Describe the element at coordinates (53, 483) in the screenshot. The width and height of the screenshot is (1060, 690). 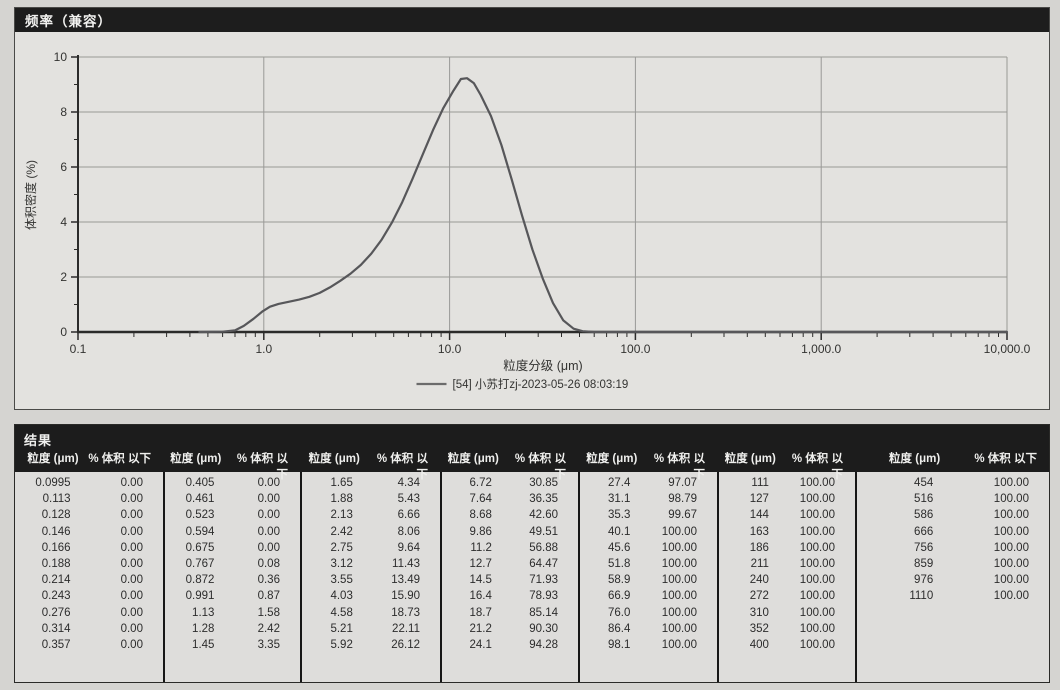
I see `size-value-cell: 0.0995` at that location.